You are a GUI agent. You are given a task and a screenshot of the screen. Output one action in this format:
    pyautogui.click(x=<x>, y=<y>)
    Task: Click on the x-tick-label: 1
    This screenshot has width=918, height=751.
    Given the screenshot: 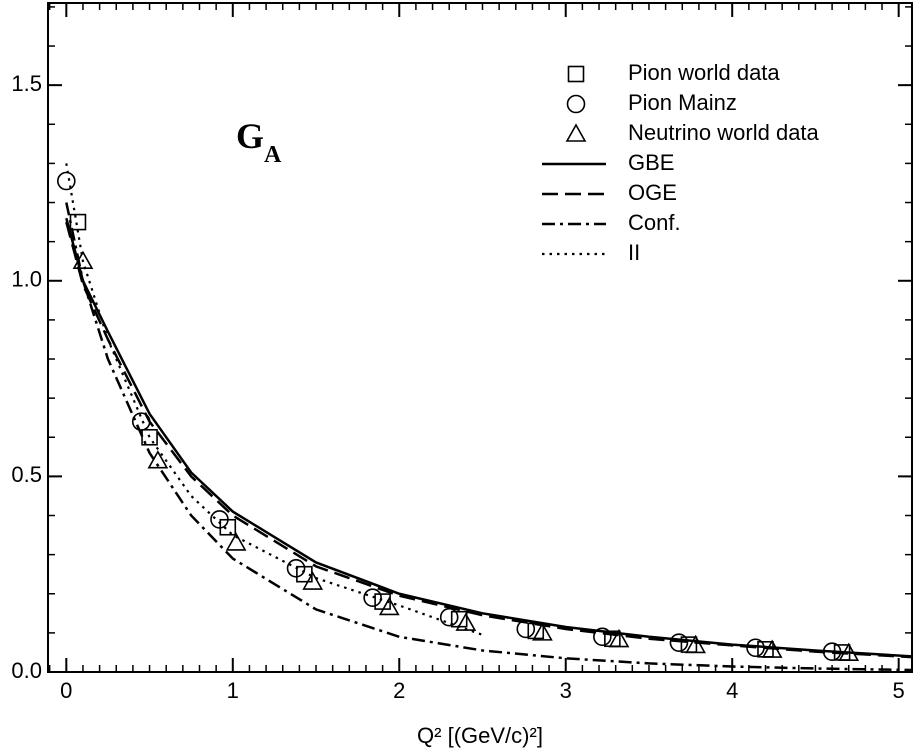 What is the action you would take?
    pyautogui.click(x=233, y=690)
    